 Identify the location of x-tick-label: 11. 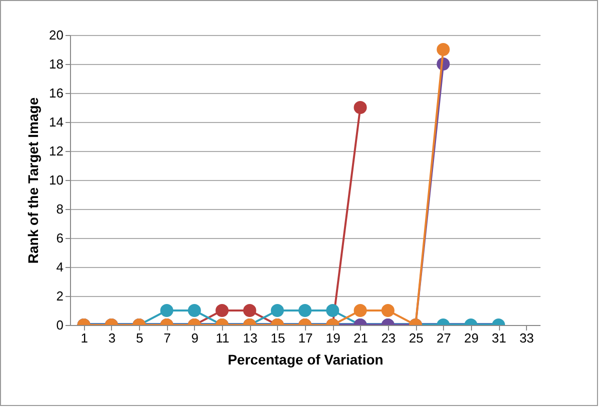
(223, 338).